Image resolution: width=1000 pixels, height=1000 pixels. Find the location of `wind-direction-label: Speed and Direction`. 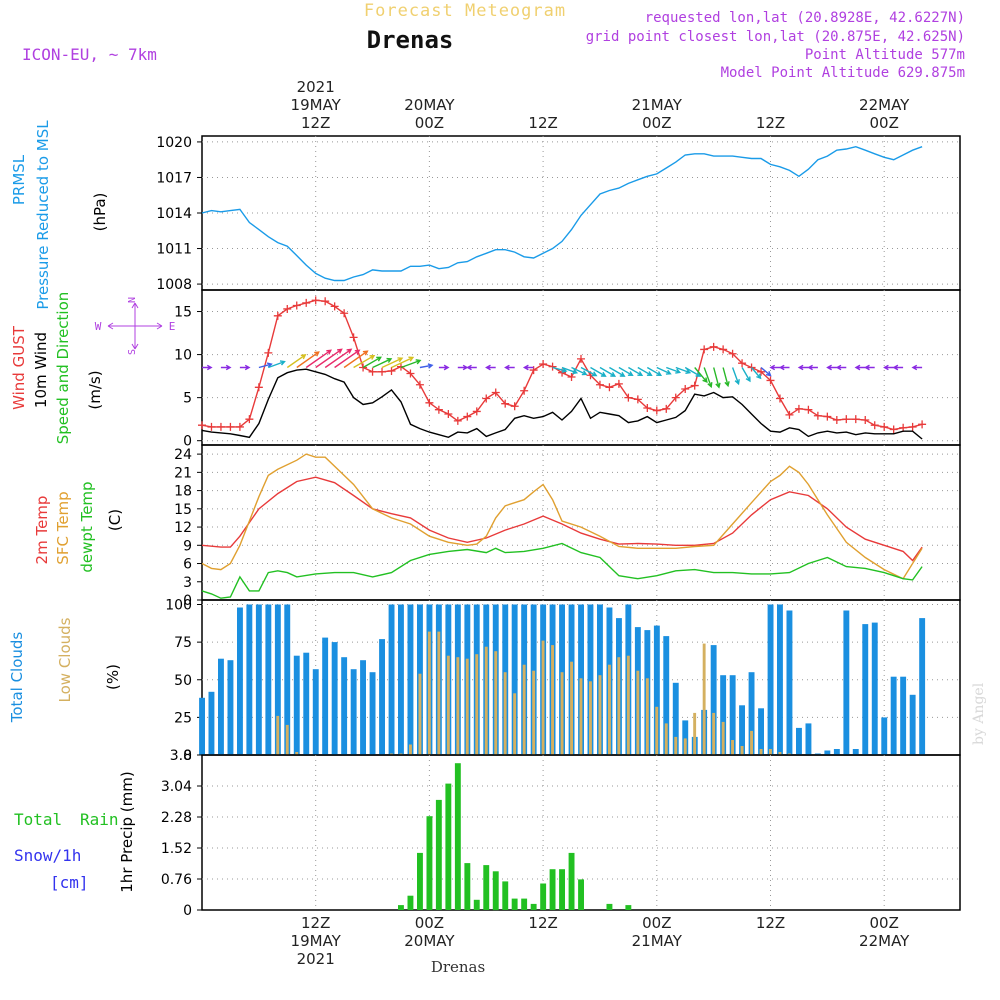

wind-direction-label: Speed and Direction is located at coordinates (63, 368).